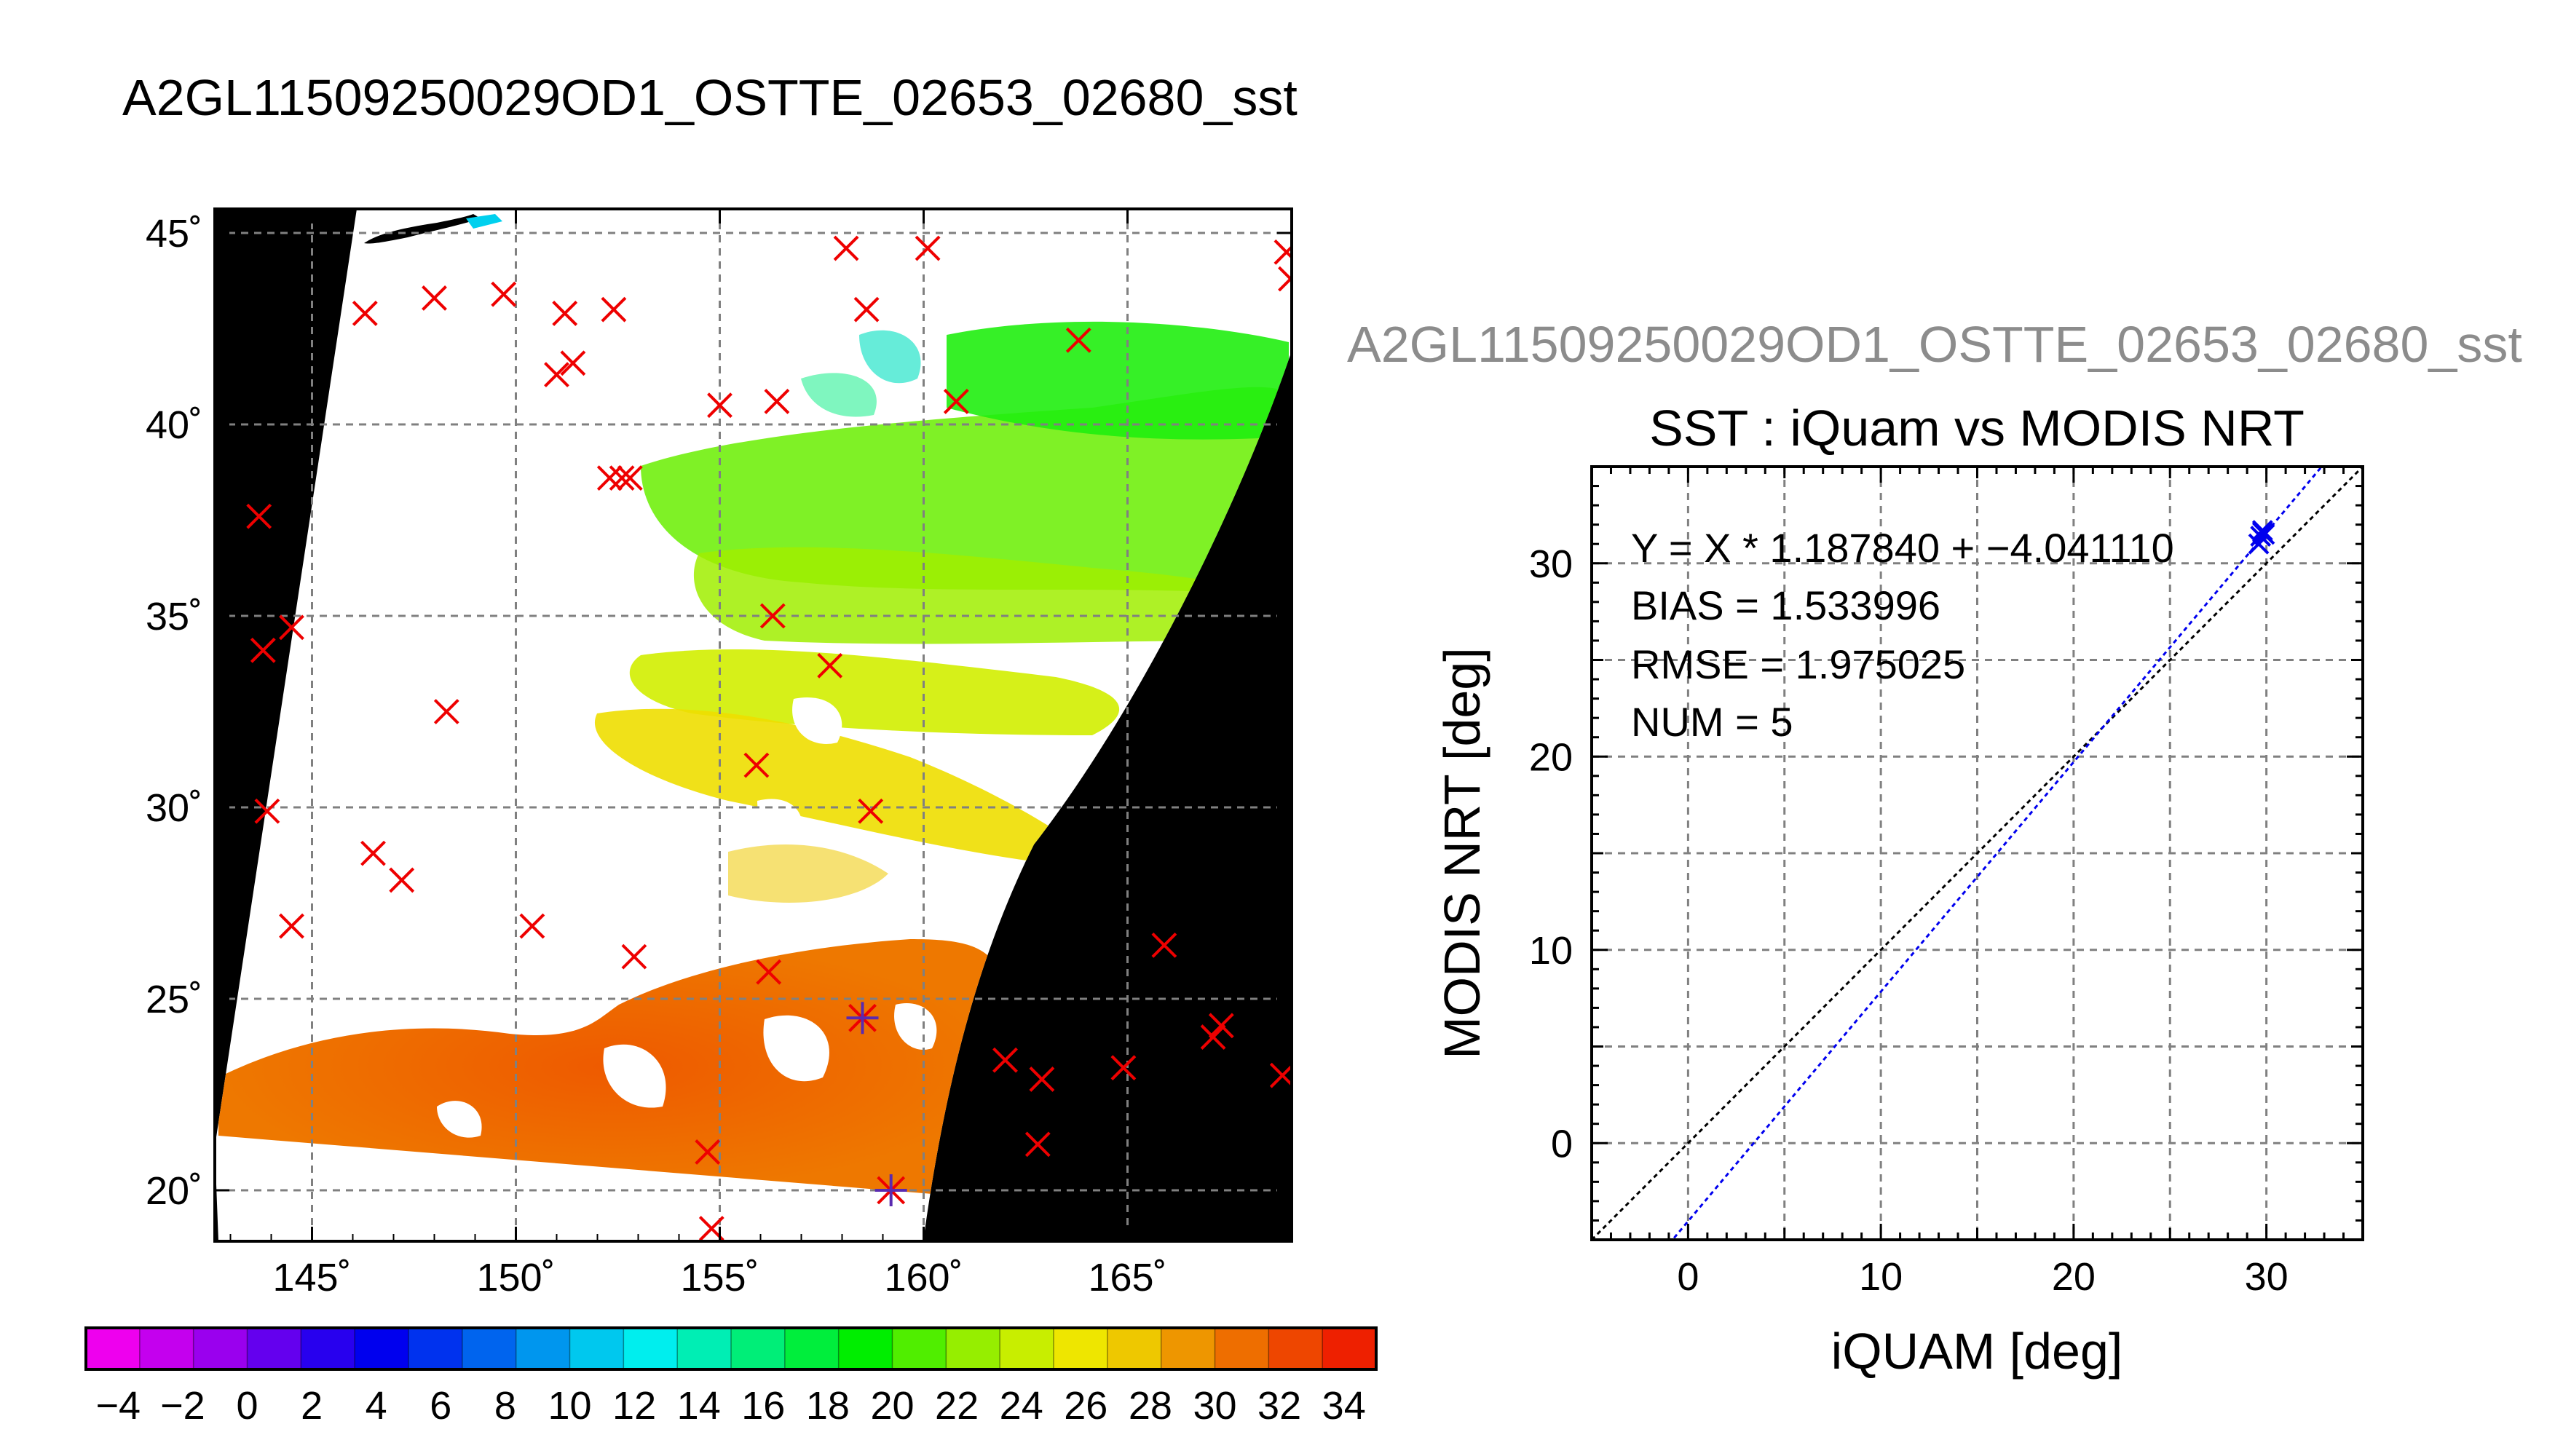 The image size is (2555, 1456). What do you see at coordinates (174, 712) in the screenshot?
I see `lat-tick-labels: 45˚ 40˚ 35˚ 30˚ 25˚ 20˚` at bounding box center [174, 712].